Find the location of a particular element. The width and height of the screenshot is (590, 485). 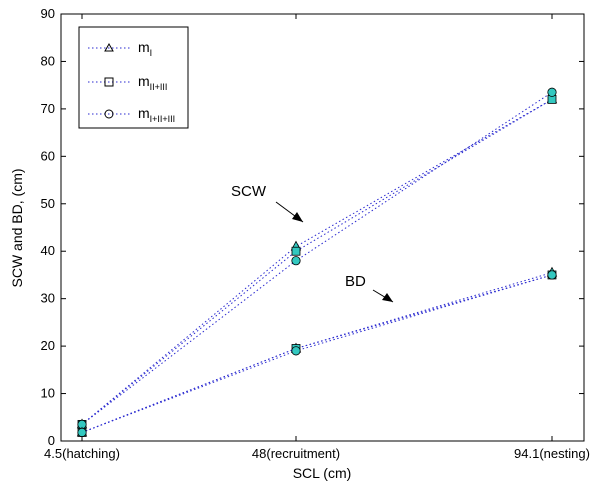

legend: mI mII+III mI+II+III is located at coordinates (133, 77).